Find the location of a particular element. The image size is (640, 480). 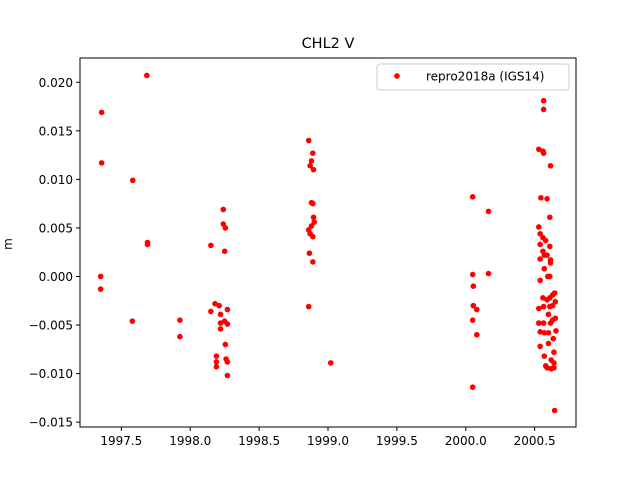

y-tick-label: 0.020 is located at coordinates (56, 83).